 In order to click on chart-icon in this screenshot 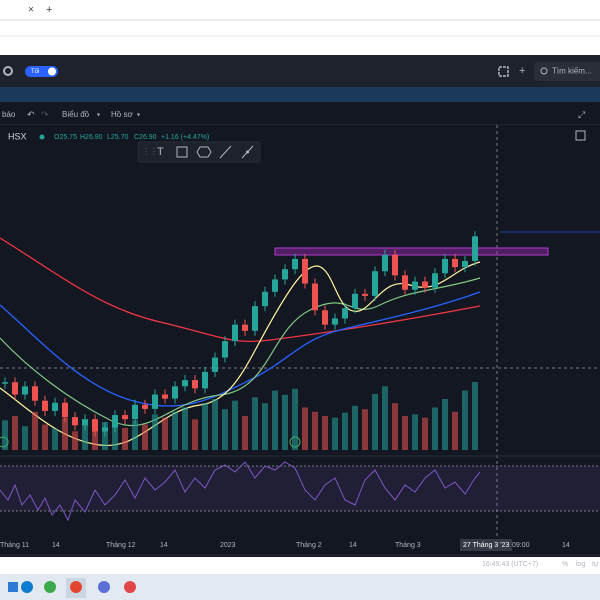, I will do `click(580, 135)`.